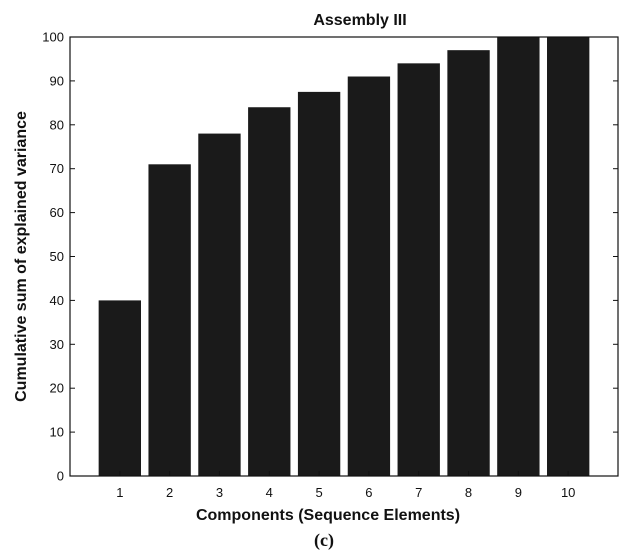 This screenshot has height=557, width=640. Describe the element at coordinates (57, 344) in the screenshot. I see `y-tick-label: 30` at that location.